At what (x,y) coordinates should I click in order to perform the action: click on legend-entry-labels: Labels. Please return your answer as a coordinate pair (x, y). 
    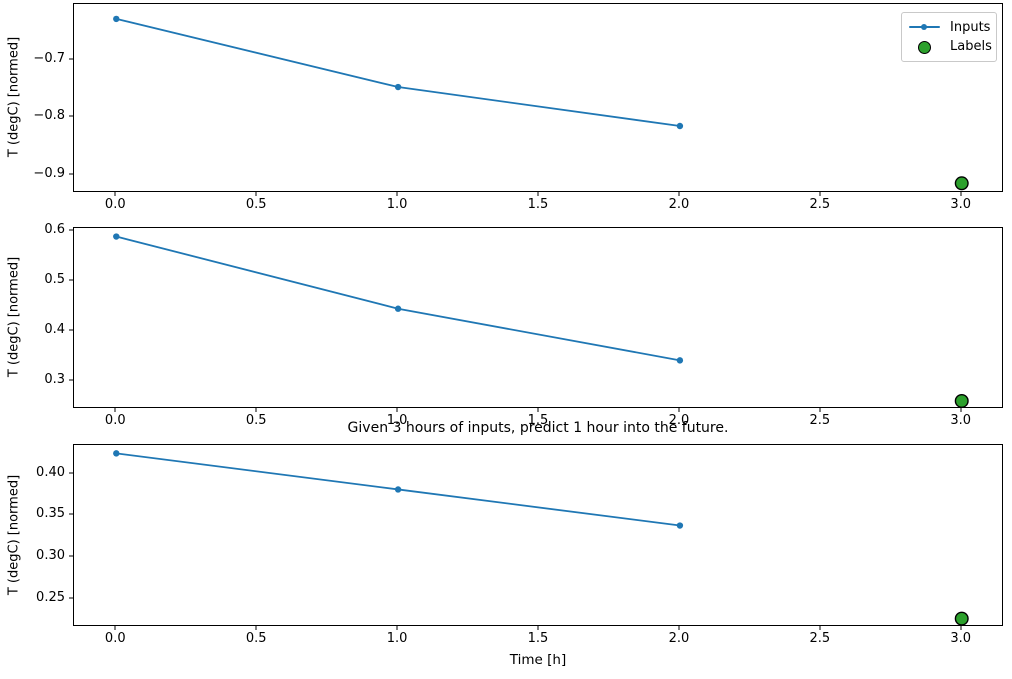
    Looking at the image, I should click on (950, 47).